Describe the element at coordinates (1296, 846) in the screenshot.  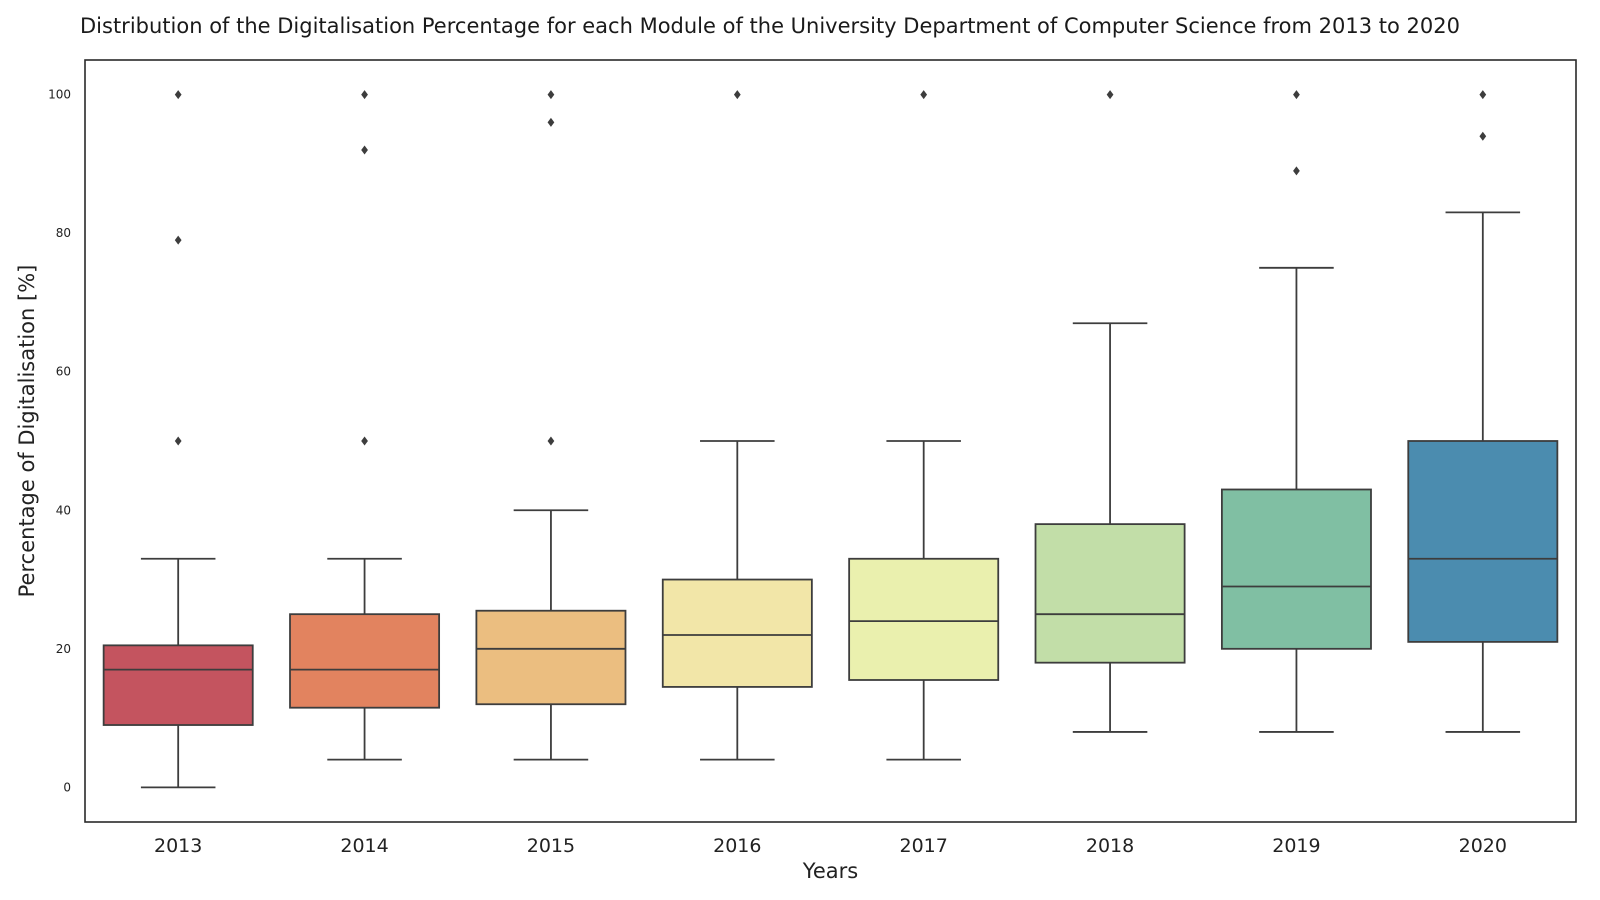
I see `x-tick-label-2019: 2019` at that location.